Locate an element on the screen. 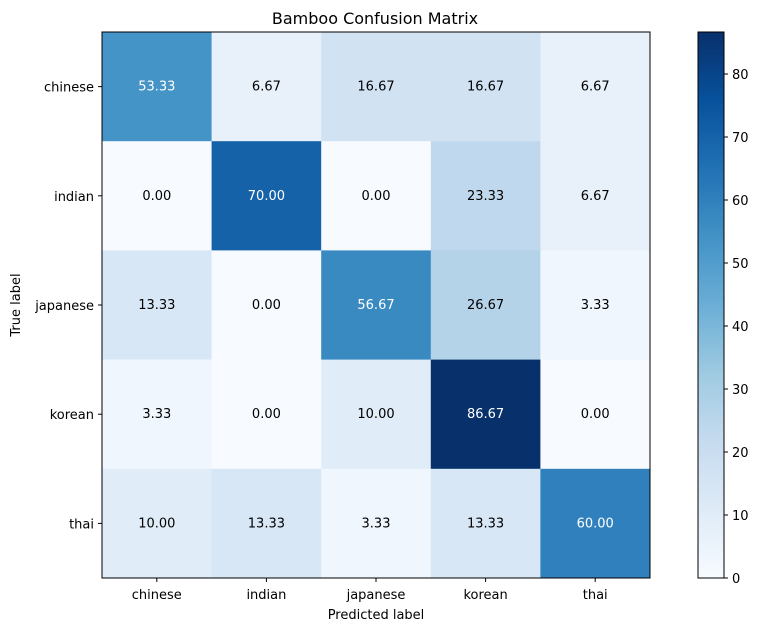  x-tick-label: thai is located at coordinates (595, 595).